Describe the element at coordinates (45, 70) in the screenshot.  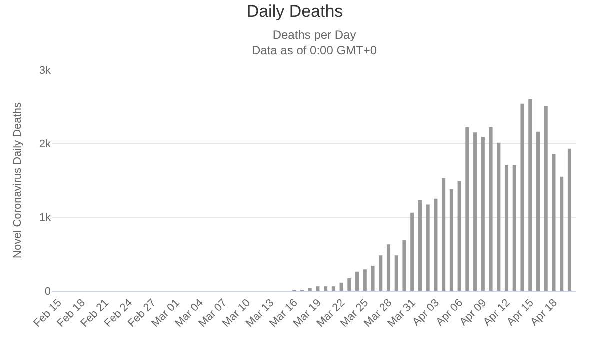
I see `y-tick-label: 3k` at that location.